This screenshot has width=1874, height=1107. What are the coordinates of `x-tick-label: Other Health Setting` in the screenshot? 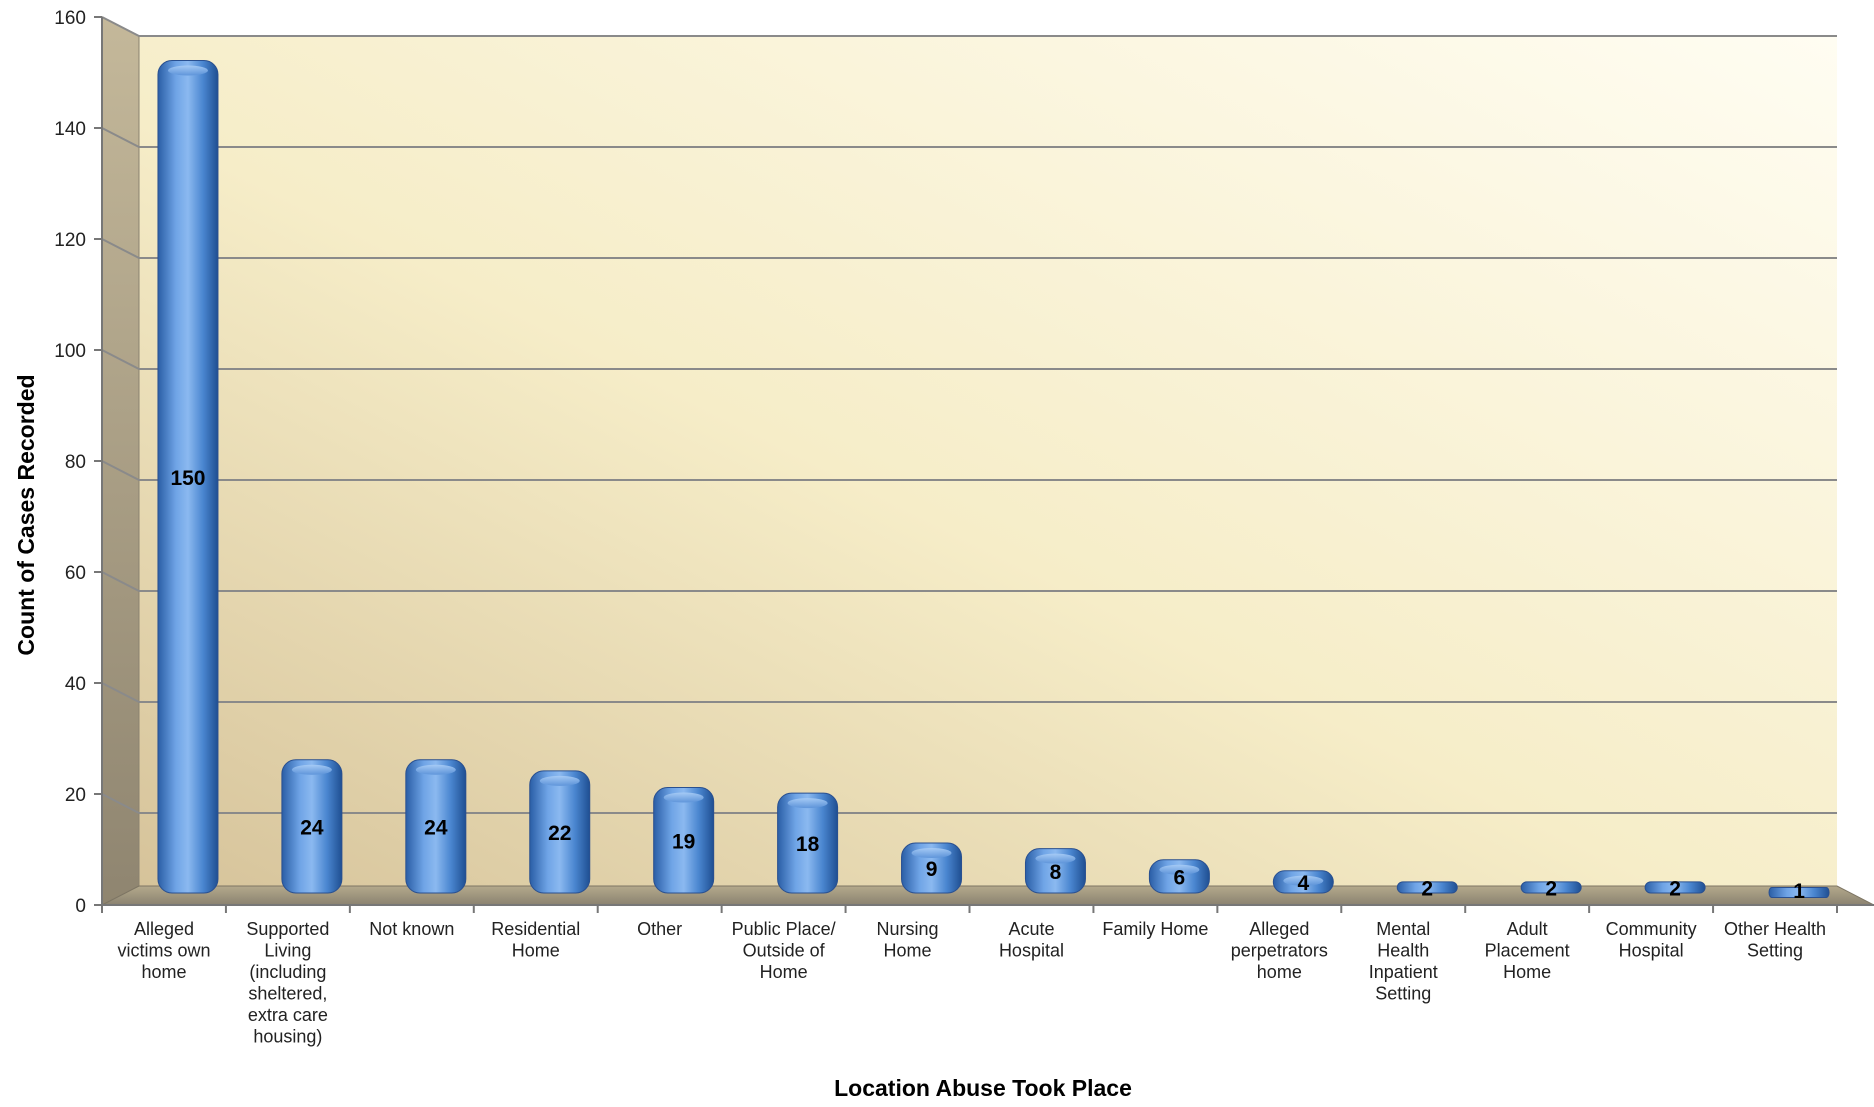 It's located at (1775, 940).